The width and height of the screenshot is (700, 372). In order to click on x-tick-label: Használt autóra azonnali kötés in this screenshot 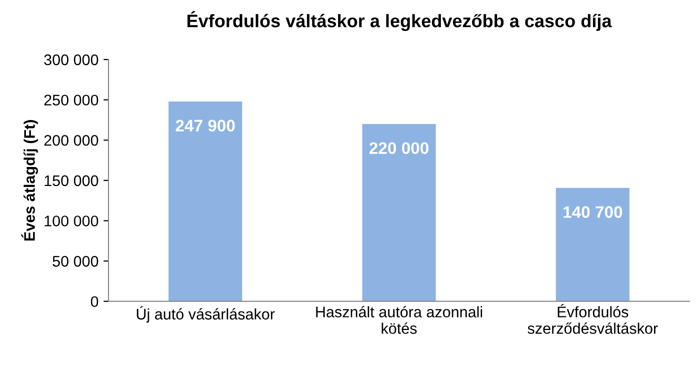, I will do `click(399, 320)`.